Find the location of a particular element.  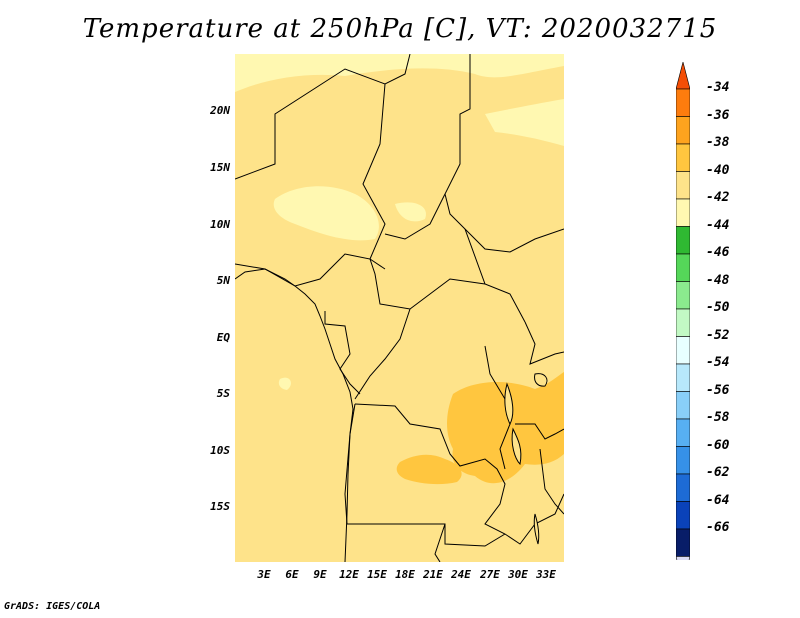

credit-text: GrADS: IGES/COLA is located at coordinates (52, 606).